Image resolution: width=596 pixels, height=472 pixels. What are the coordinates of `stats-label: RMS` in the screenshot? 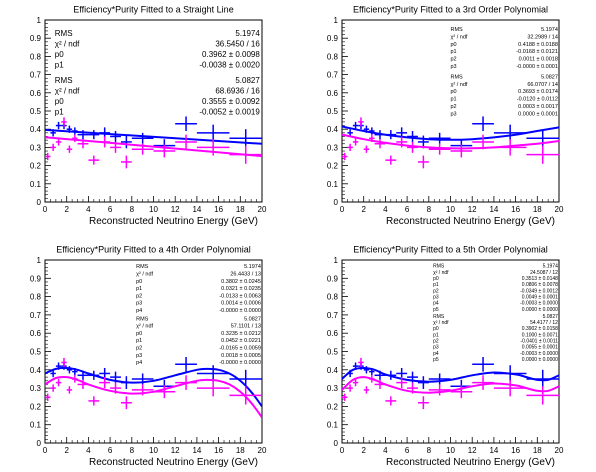 It's located at (457, 30).